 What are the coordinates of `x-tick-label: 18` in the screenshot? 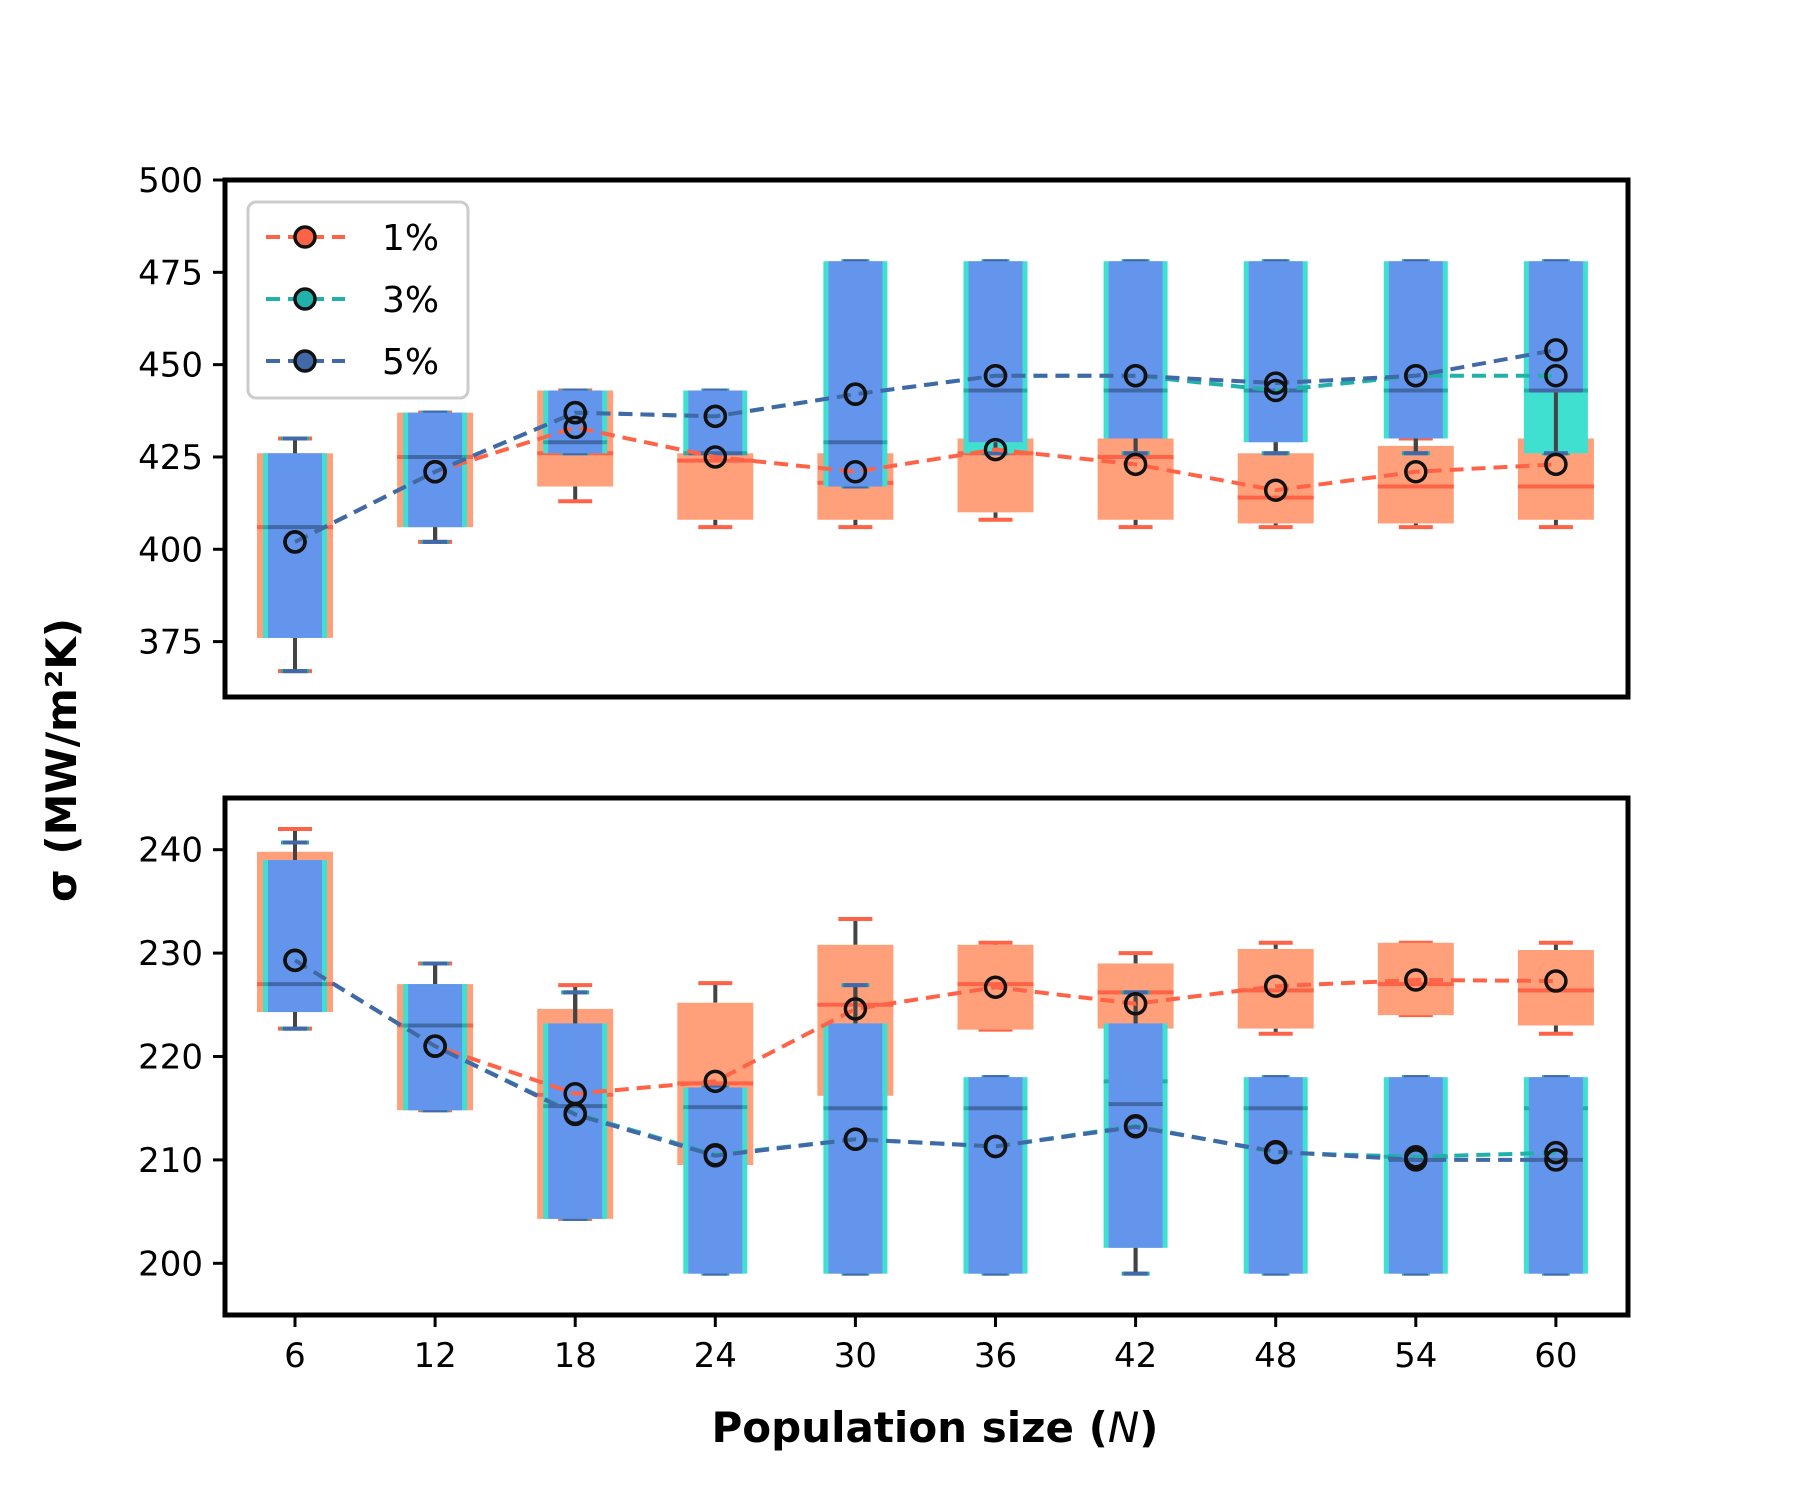 It's located at (575, 1356).